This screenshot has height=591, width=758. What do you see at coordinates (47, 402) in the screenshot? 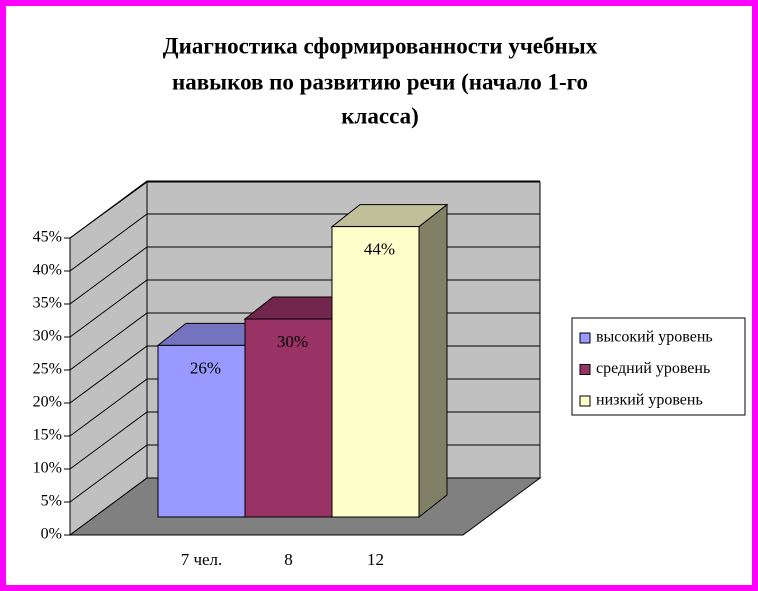
I see `y-tick-label: 20%` at bounding box center [47, 402].